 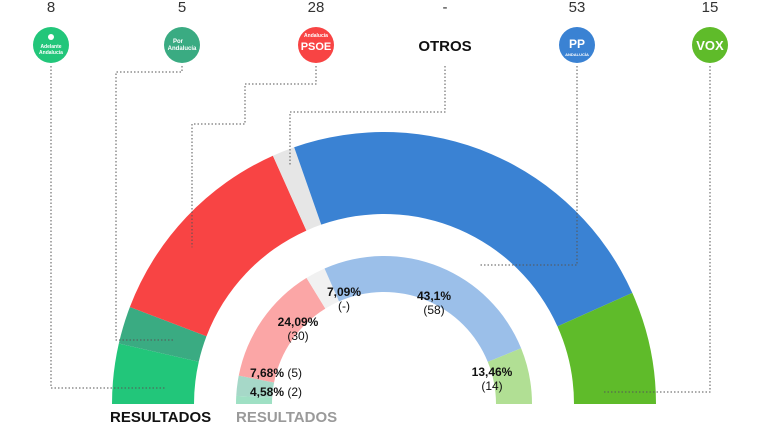 I want to click on logo-text-vox: VOX, so click(x=710, y=45).